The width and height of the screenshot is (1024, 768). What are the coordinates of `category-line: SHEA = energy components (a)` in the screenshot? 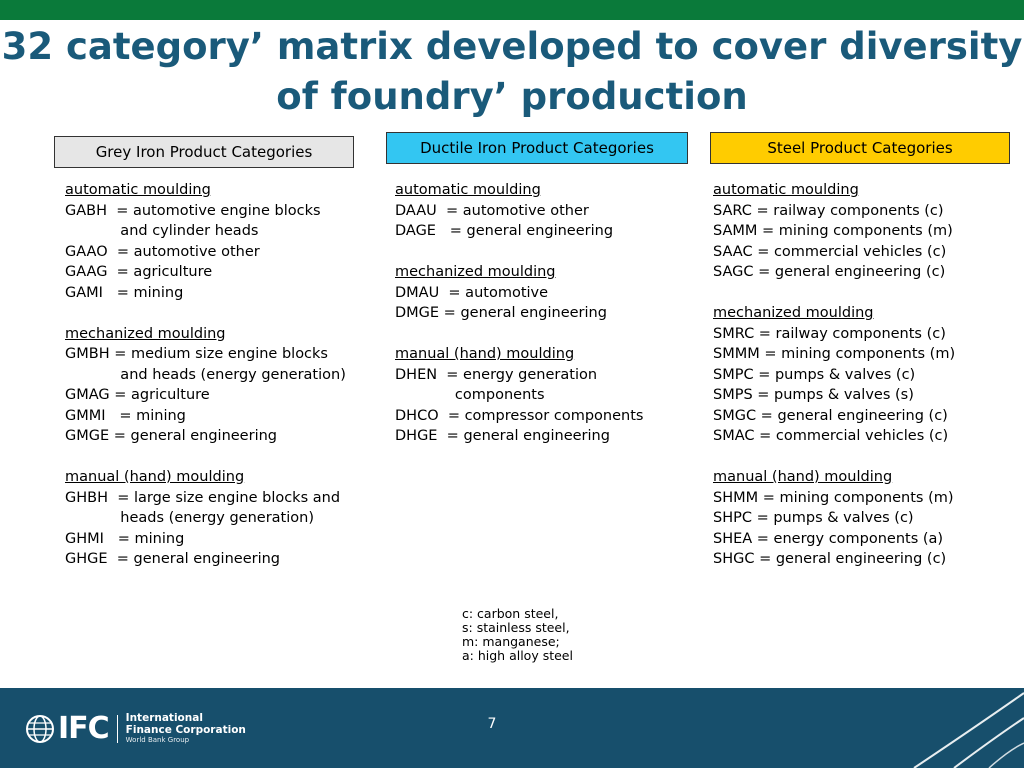 It's located at (828, 538).